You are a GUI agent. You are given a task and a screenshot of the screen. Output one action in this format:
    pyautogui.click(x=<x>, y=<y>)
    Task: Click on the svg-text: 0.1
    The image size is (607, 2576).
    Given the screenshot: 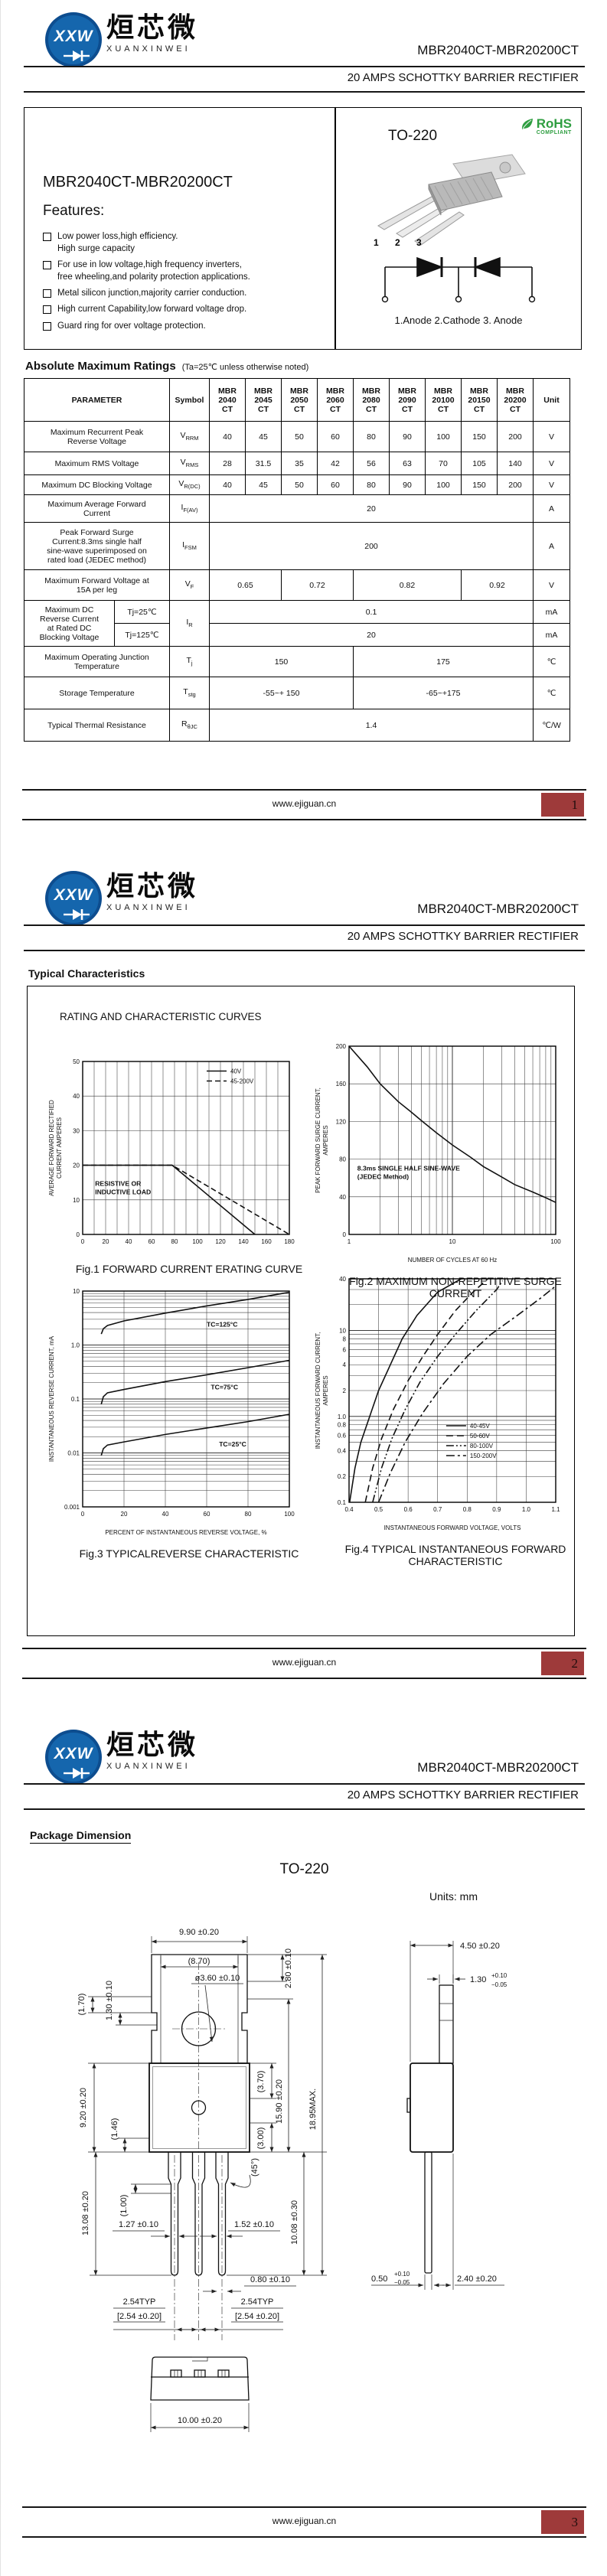 What is the action you would take?
    pyautogui.click(x=75, y=1399)
    